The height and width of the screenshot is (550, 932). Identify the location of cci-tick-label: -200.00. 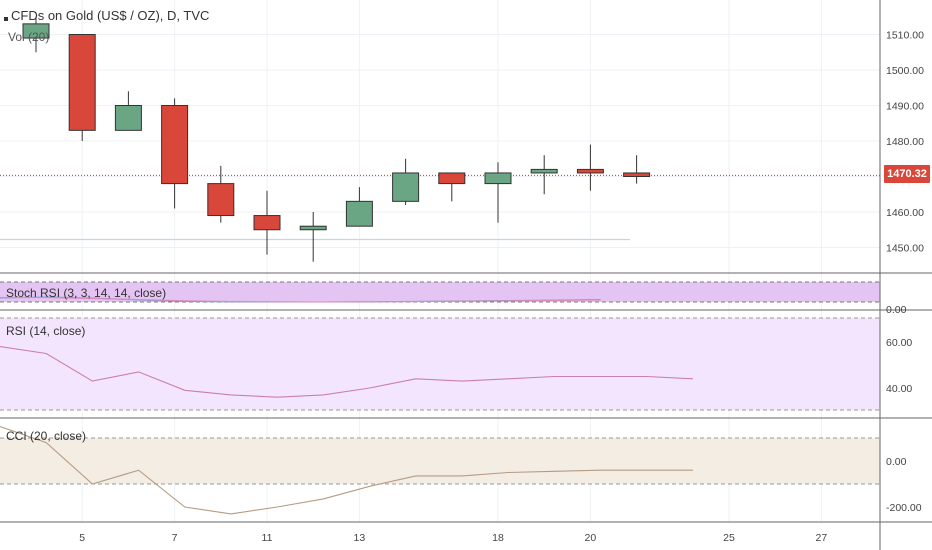
(904, 508).